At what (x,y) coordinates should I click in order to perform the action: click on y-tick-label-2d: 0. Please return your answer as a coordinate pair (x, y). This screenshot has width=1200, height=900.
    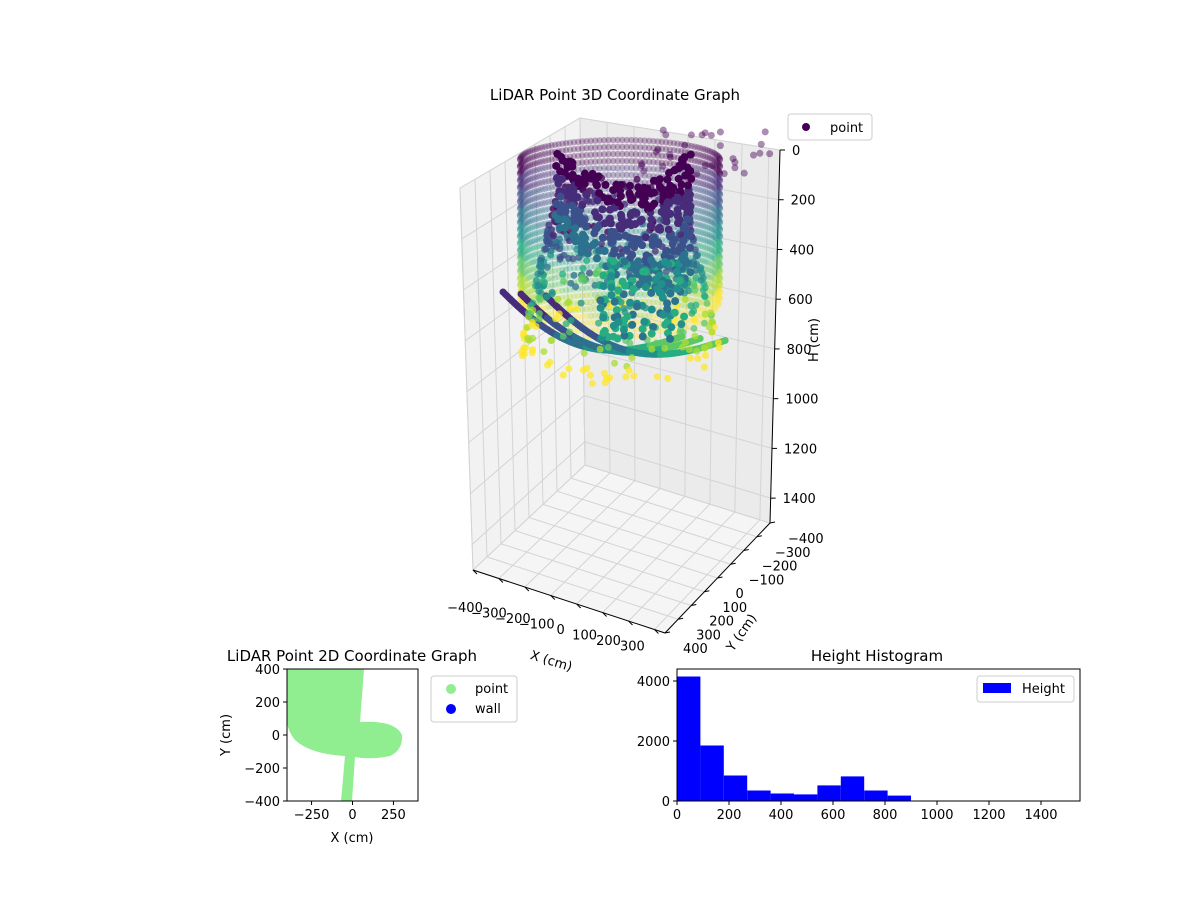
    Looking at the image, I should click on (276, 736).